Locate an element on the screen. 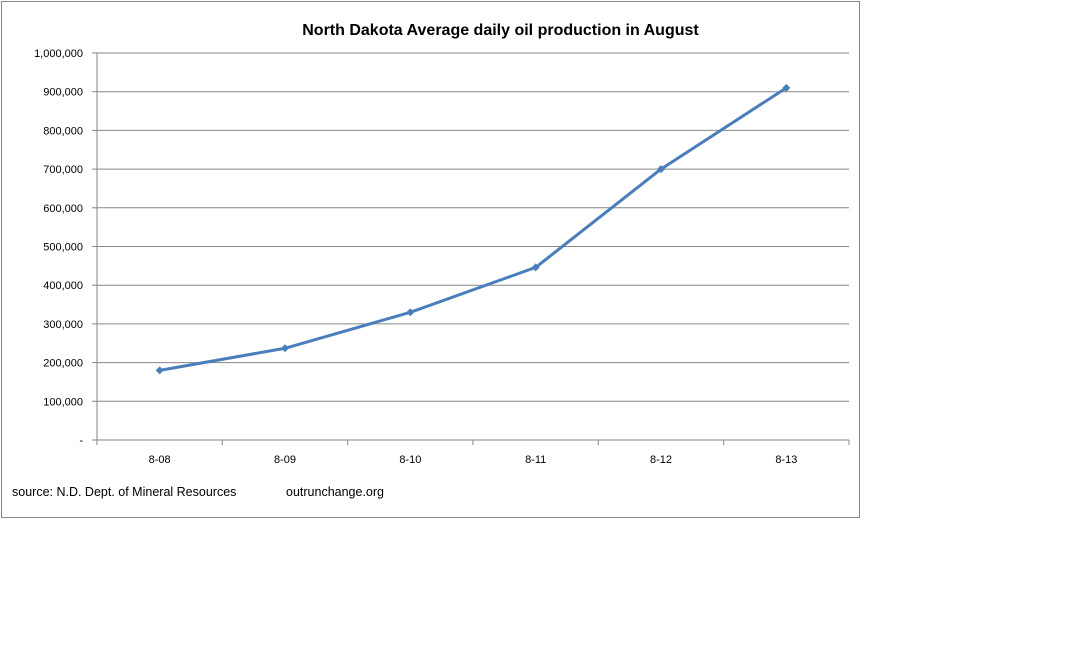 Image resolution: width=1089 pixels, height=664 pixels. x-tick-label: 8-12 is located at coordinates (661, 460).